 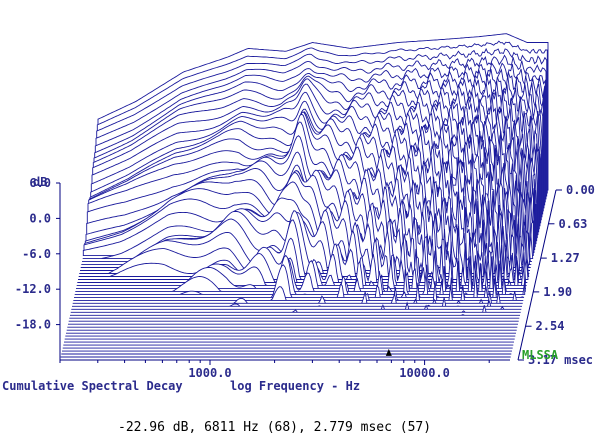 I want to click on brand-label: MLSSA, so click(x=540, y=355).